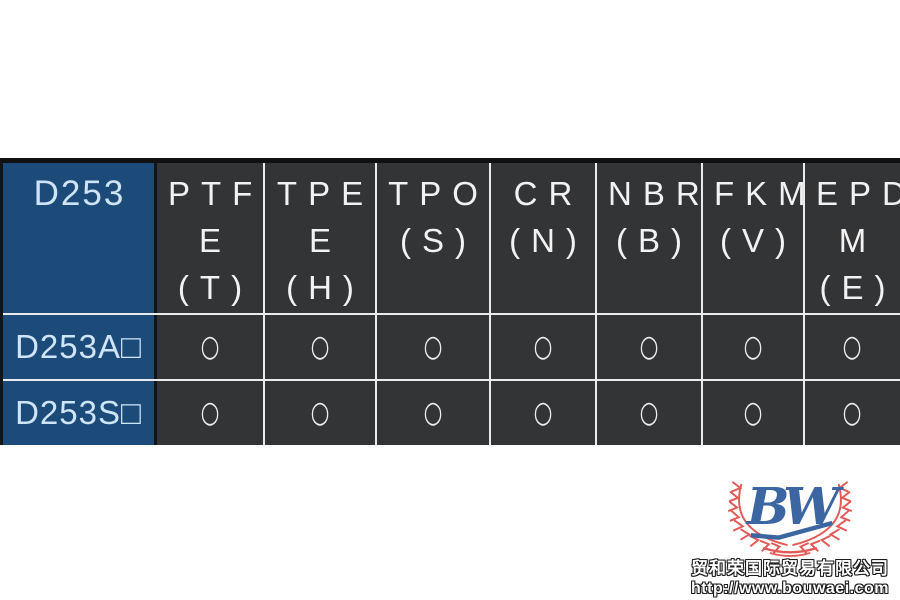  Describe the element at coordinates (794, 506) in the screenshot. I see `logo-monogram: BW` at that location.